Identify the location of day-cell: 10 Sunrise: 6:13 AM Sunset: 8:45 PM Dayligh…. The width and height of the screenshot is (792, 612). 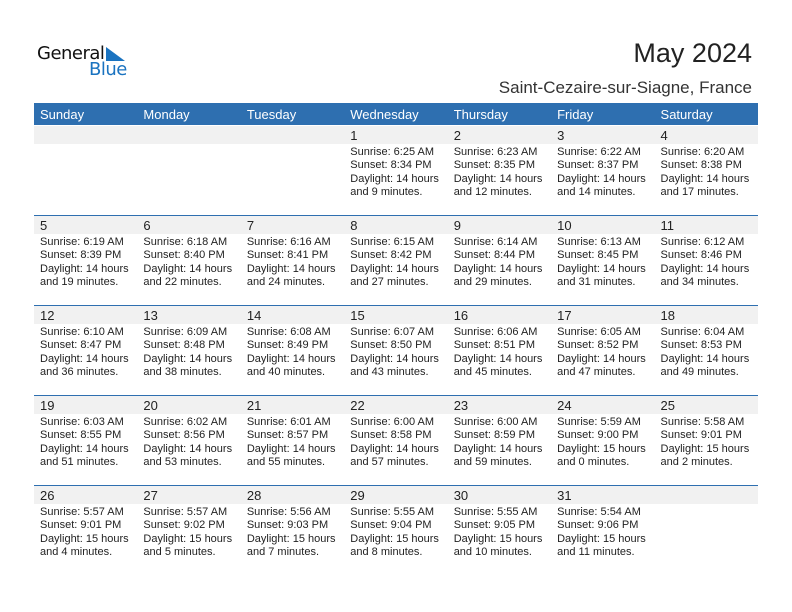
(603, 260).